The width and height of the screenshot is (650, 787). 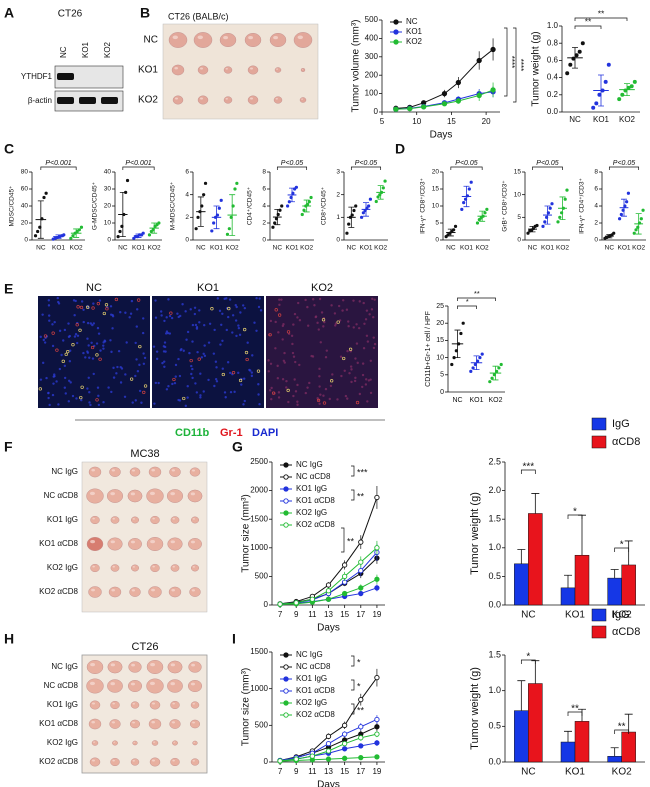 I want to click on significance-label: P<0.001, so click(x=58, y=163).